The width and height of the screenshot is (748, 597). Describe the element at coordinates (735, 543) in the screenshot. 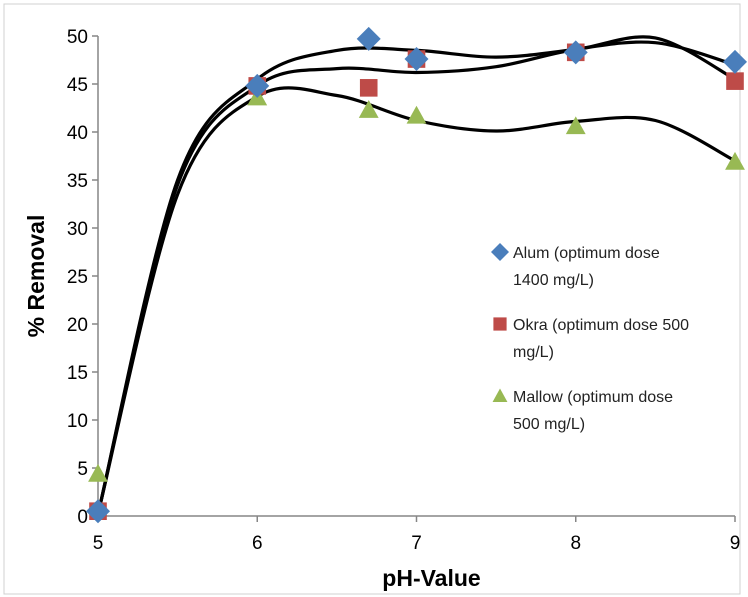

I see `x-tick-label: 9` at that location.